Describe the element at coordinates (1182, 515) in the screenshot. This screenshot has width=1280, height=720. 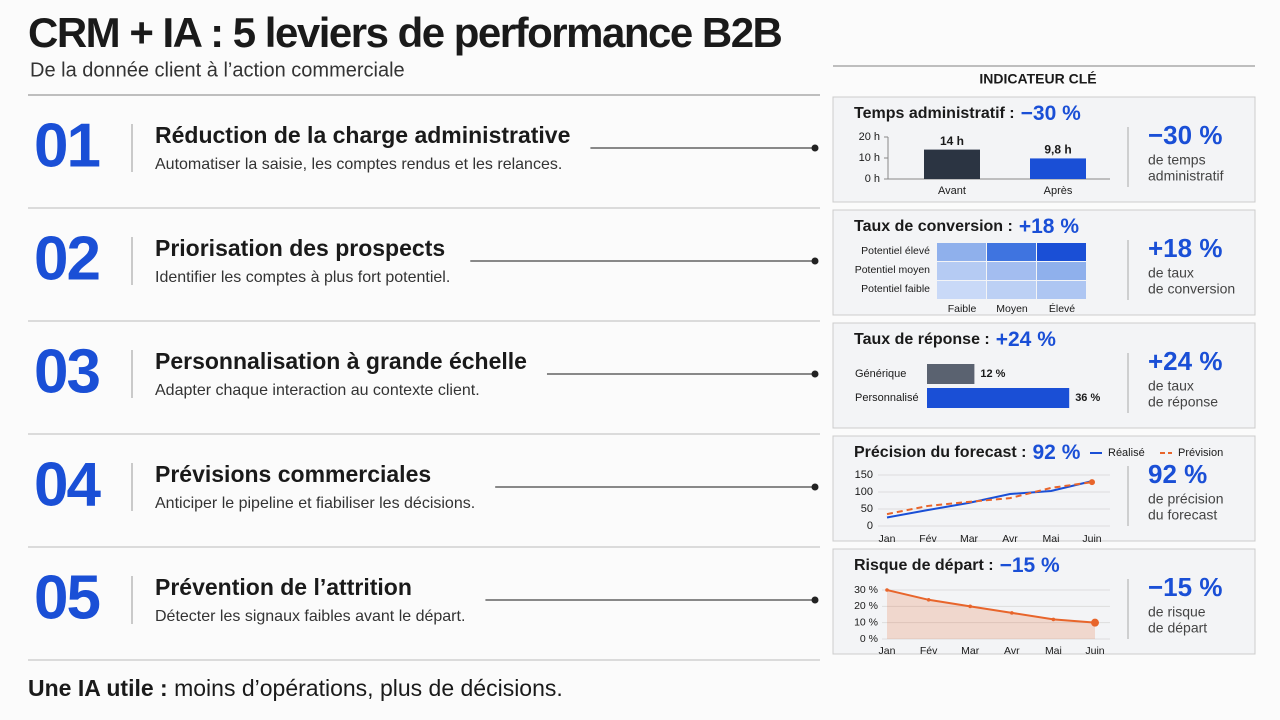
I see `kpi-caption: du forecast` at that location.